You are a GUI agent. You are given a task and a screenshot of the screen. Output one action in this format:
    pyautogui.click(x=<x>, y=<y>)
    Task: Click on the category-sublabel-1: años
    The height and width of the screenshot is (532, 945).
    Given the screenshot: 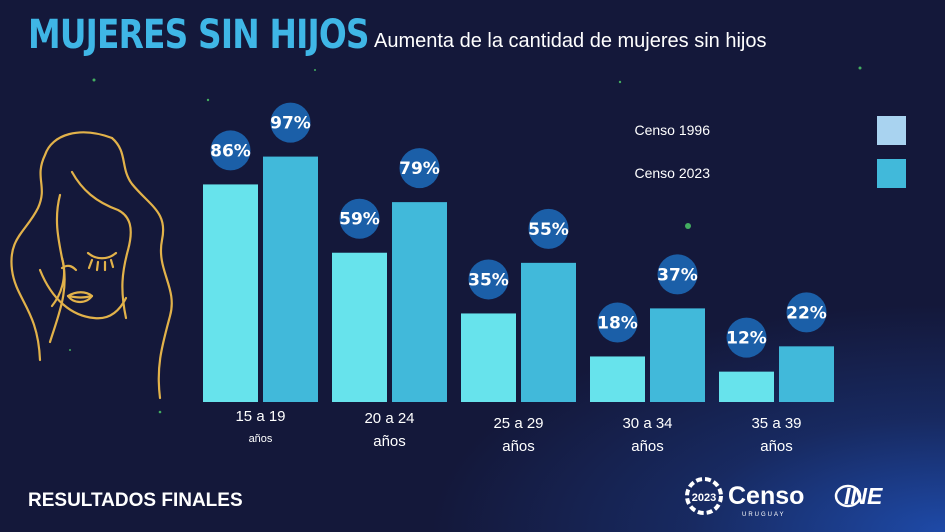 What is the action you would take?
    pyautogui.click(x=389, y=441)
    